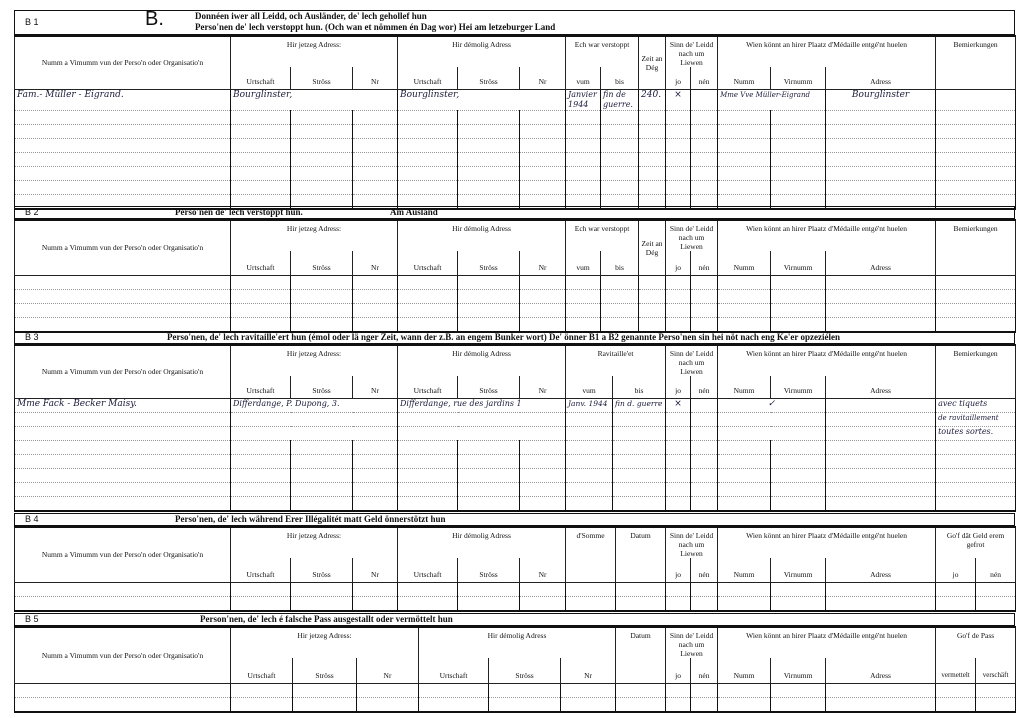  What do you see at coordinates (976, 405) in the screenshot?
I see `bemierkungen-cell: avec tiquets` at bounding box center [976, 405].